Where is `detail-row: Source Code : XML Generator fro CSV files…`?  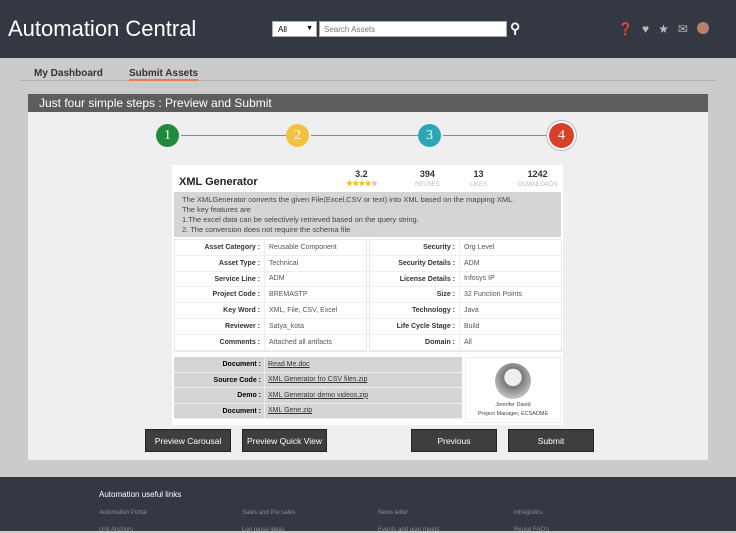 detail-row: Source Code : XML Generator fro CSV files… is located at coordinates (318, 380).